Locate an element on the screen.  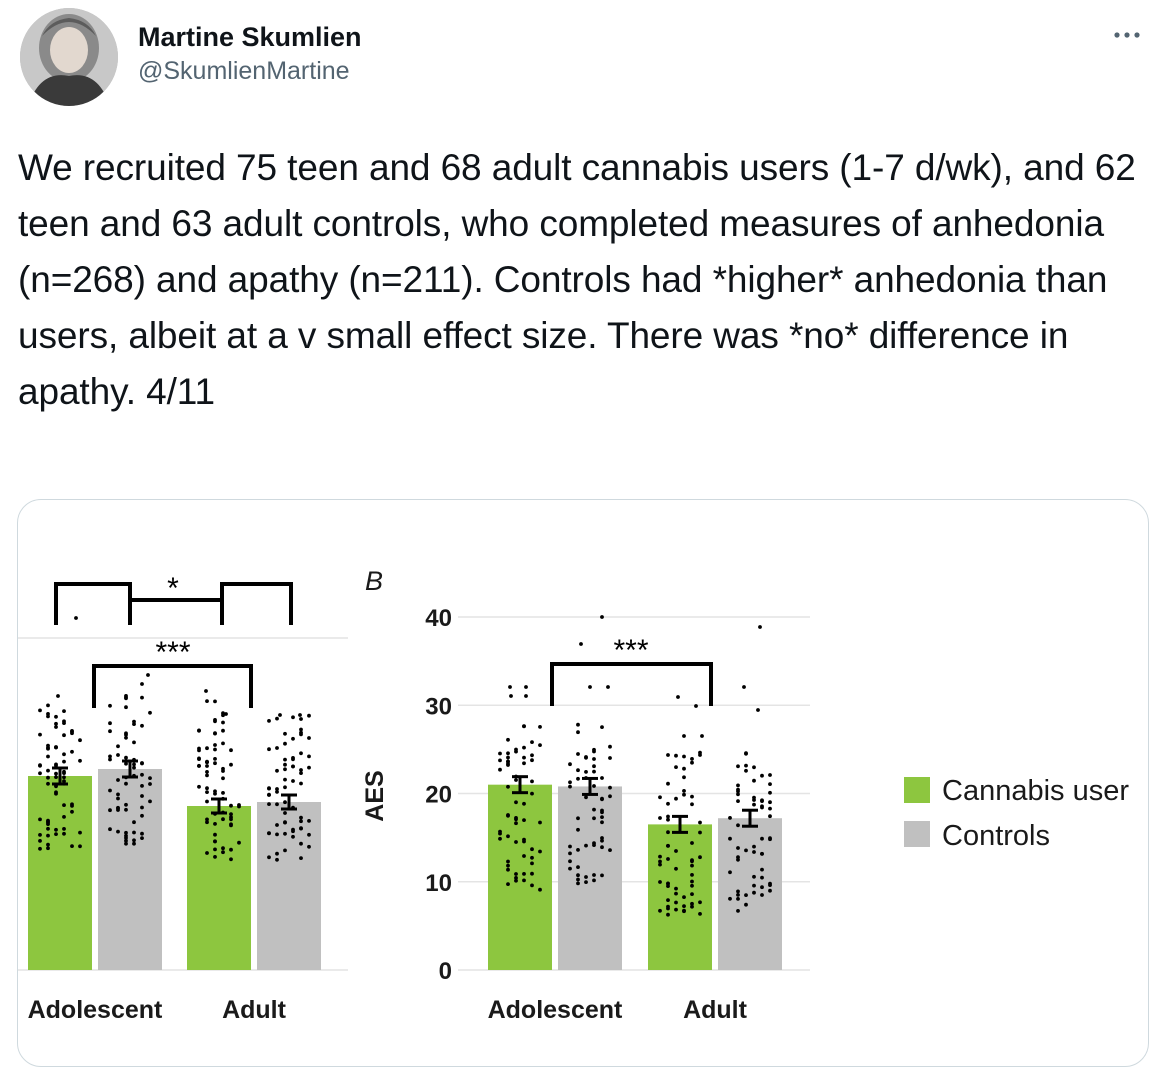
b-legend: Cannabis user Controls is located at coordinates (1016, 813).